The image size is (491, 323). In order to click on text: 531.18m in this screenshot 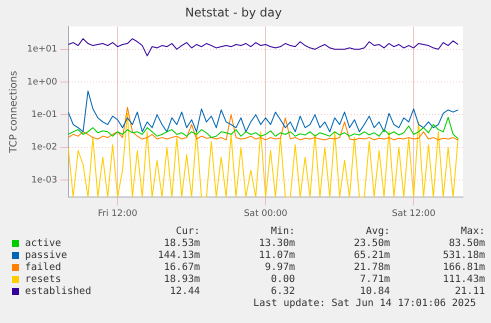, I will do `click(463, 255)`.